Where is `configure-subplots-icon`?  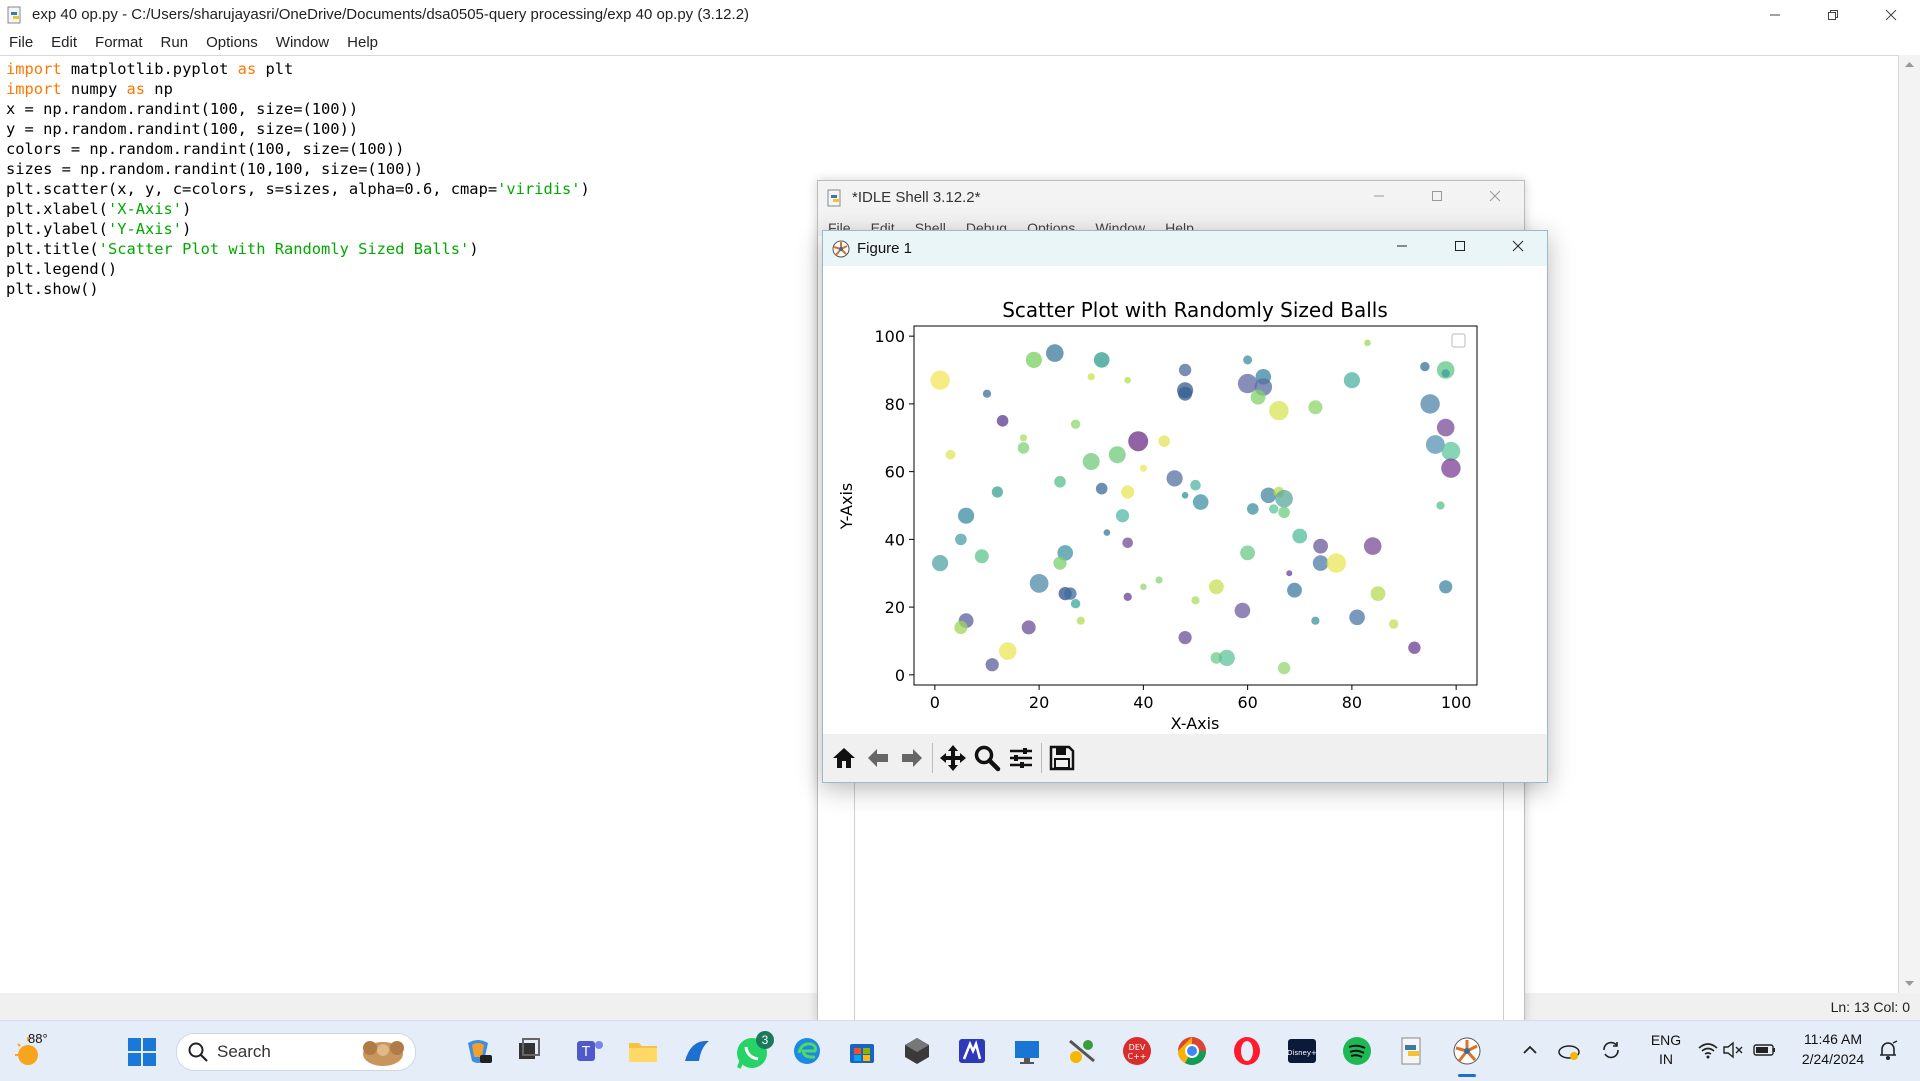 configure-subplots-icon is located at coordinates (1021, 758).